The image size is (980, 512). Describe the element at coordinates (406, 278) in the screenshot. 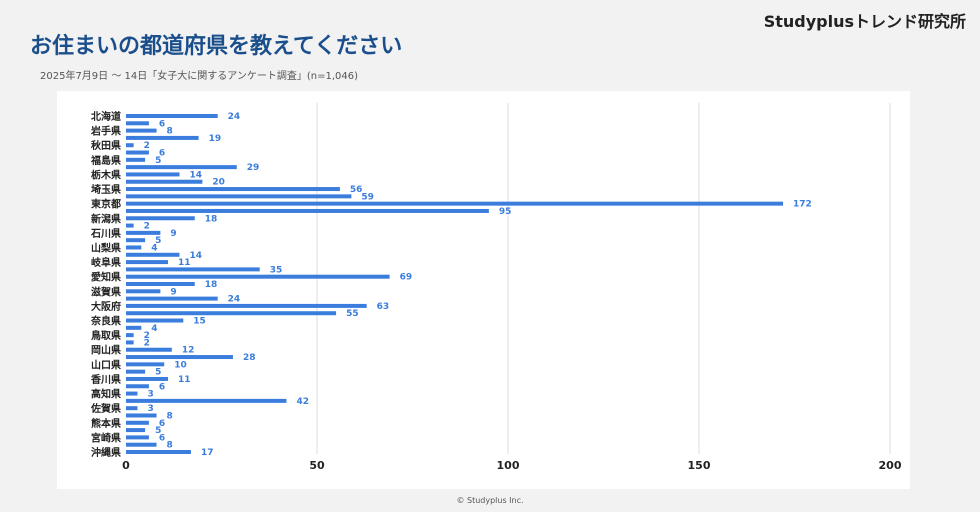

I see `bar-value-label: 69` at that location.